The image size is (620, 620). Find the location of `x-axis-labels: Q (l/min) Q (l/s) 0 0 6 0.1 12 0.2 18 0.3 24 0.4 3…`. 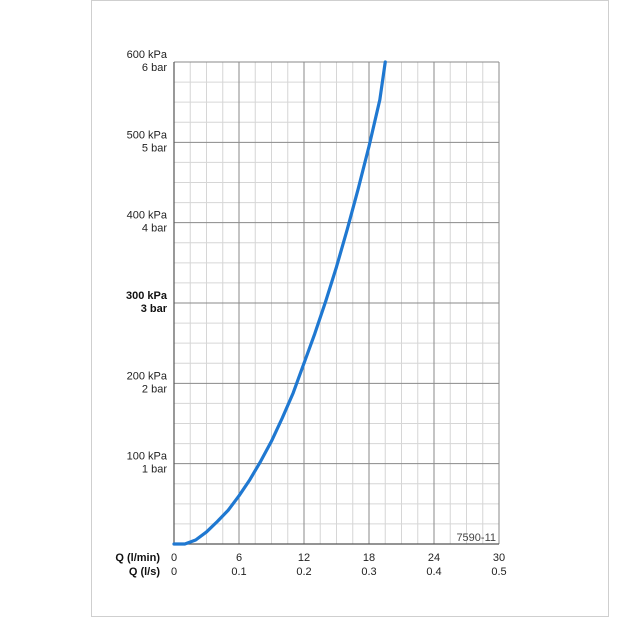

x-axis-labels: Q (l/min) Q (l/s) 0 0 6 0.1 12 0.2 18 0.3 24 0.4 3… is located at coordinates (310, 565).